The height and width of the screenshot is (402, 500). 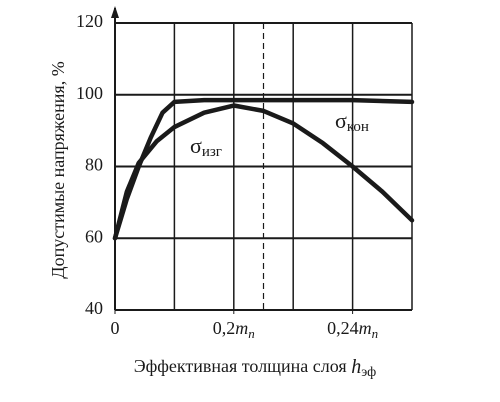 What do you see at coordinates (89, 93) in the screenshot?
I see `y-tick-label: 100` at bounding box center [89, 93].